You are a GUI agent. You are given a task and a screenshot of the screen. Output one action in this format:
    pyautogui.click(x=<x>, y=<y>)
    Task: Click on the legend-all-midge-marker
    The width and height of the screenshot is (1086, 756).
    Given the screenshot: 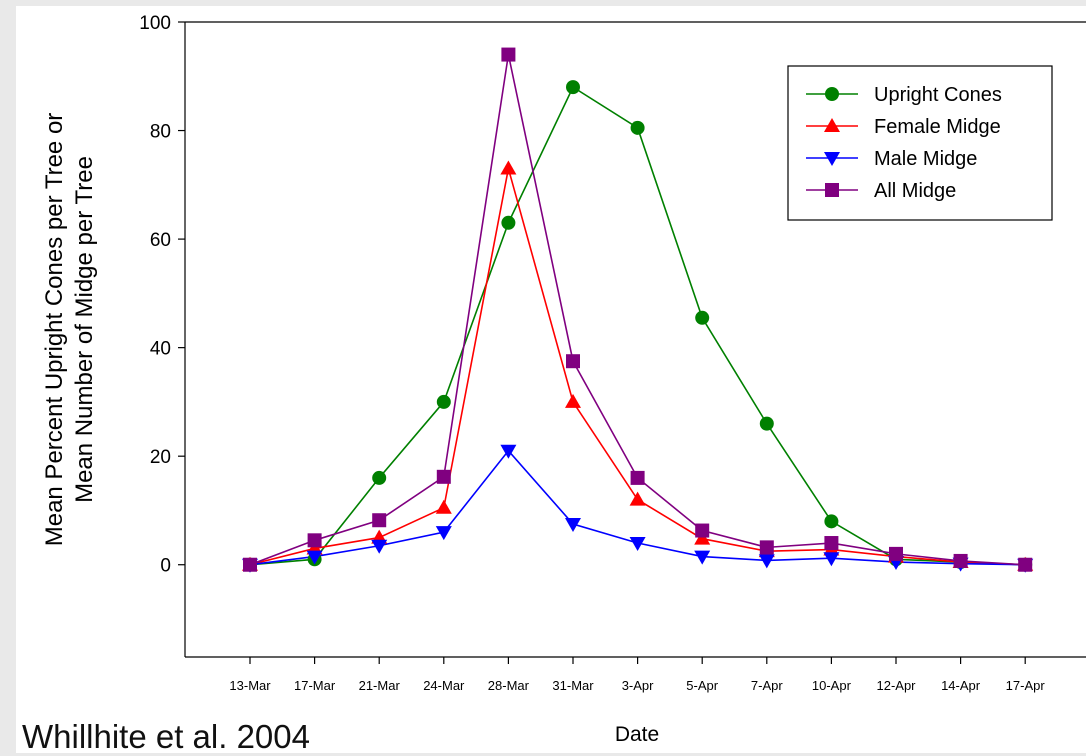 What is the action you would take?
    pyautogui.click(x=832, y=190)
    